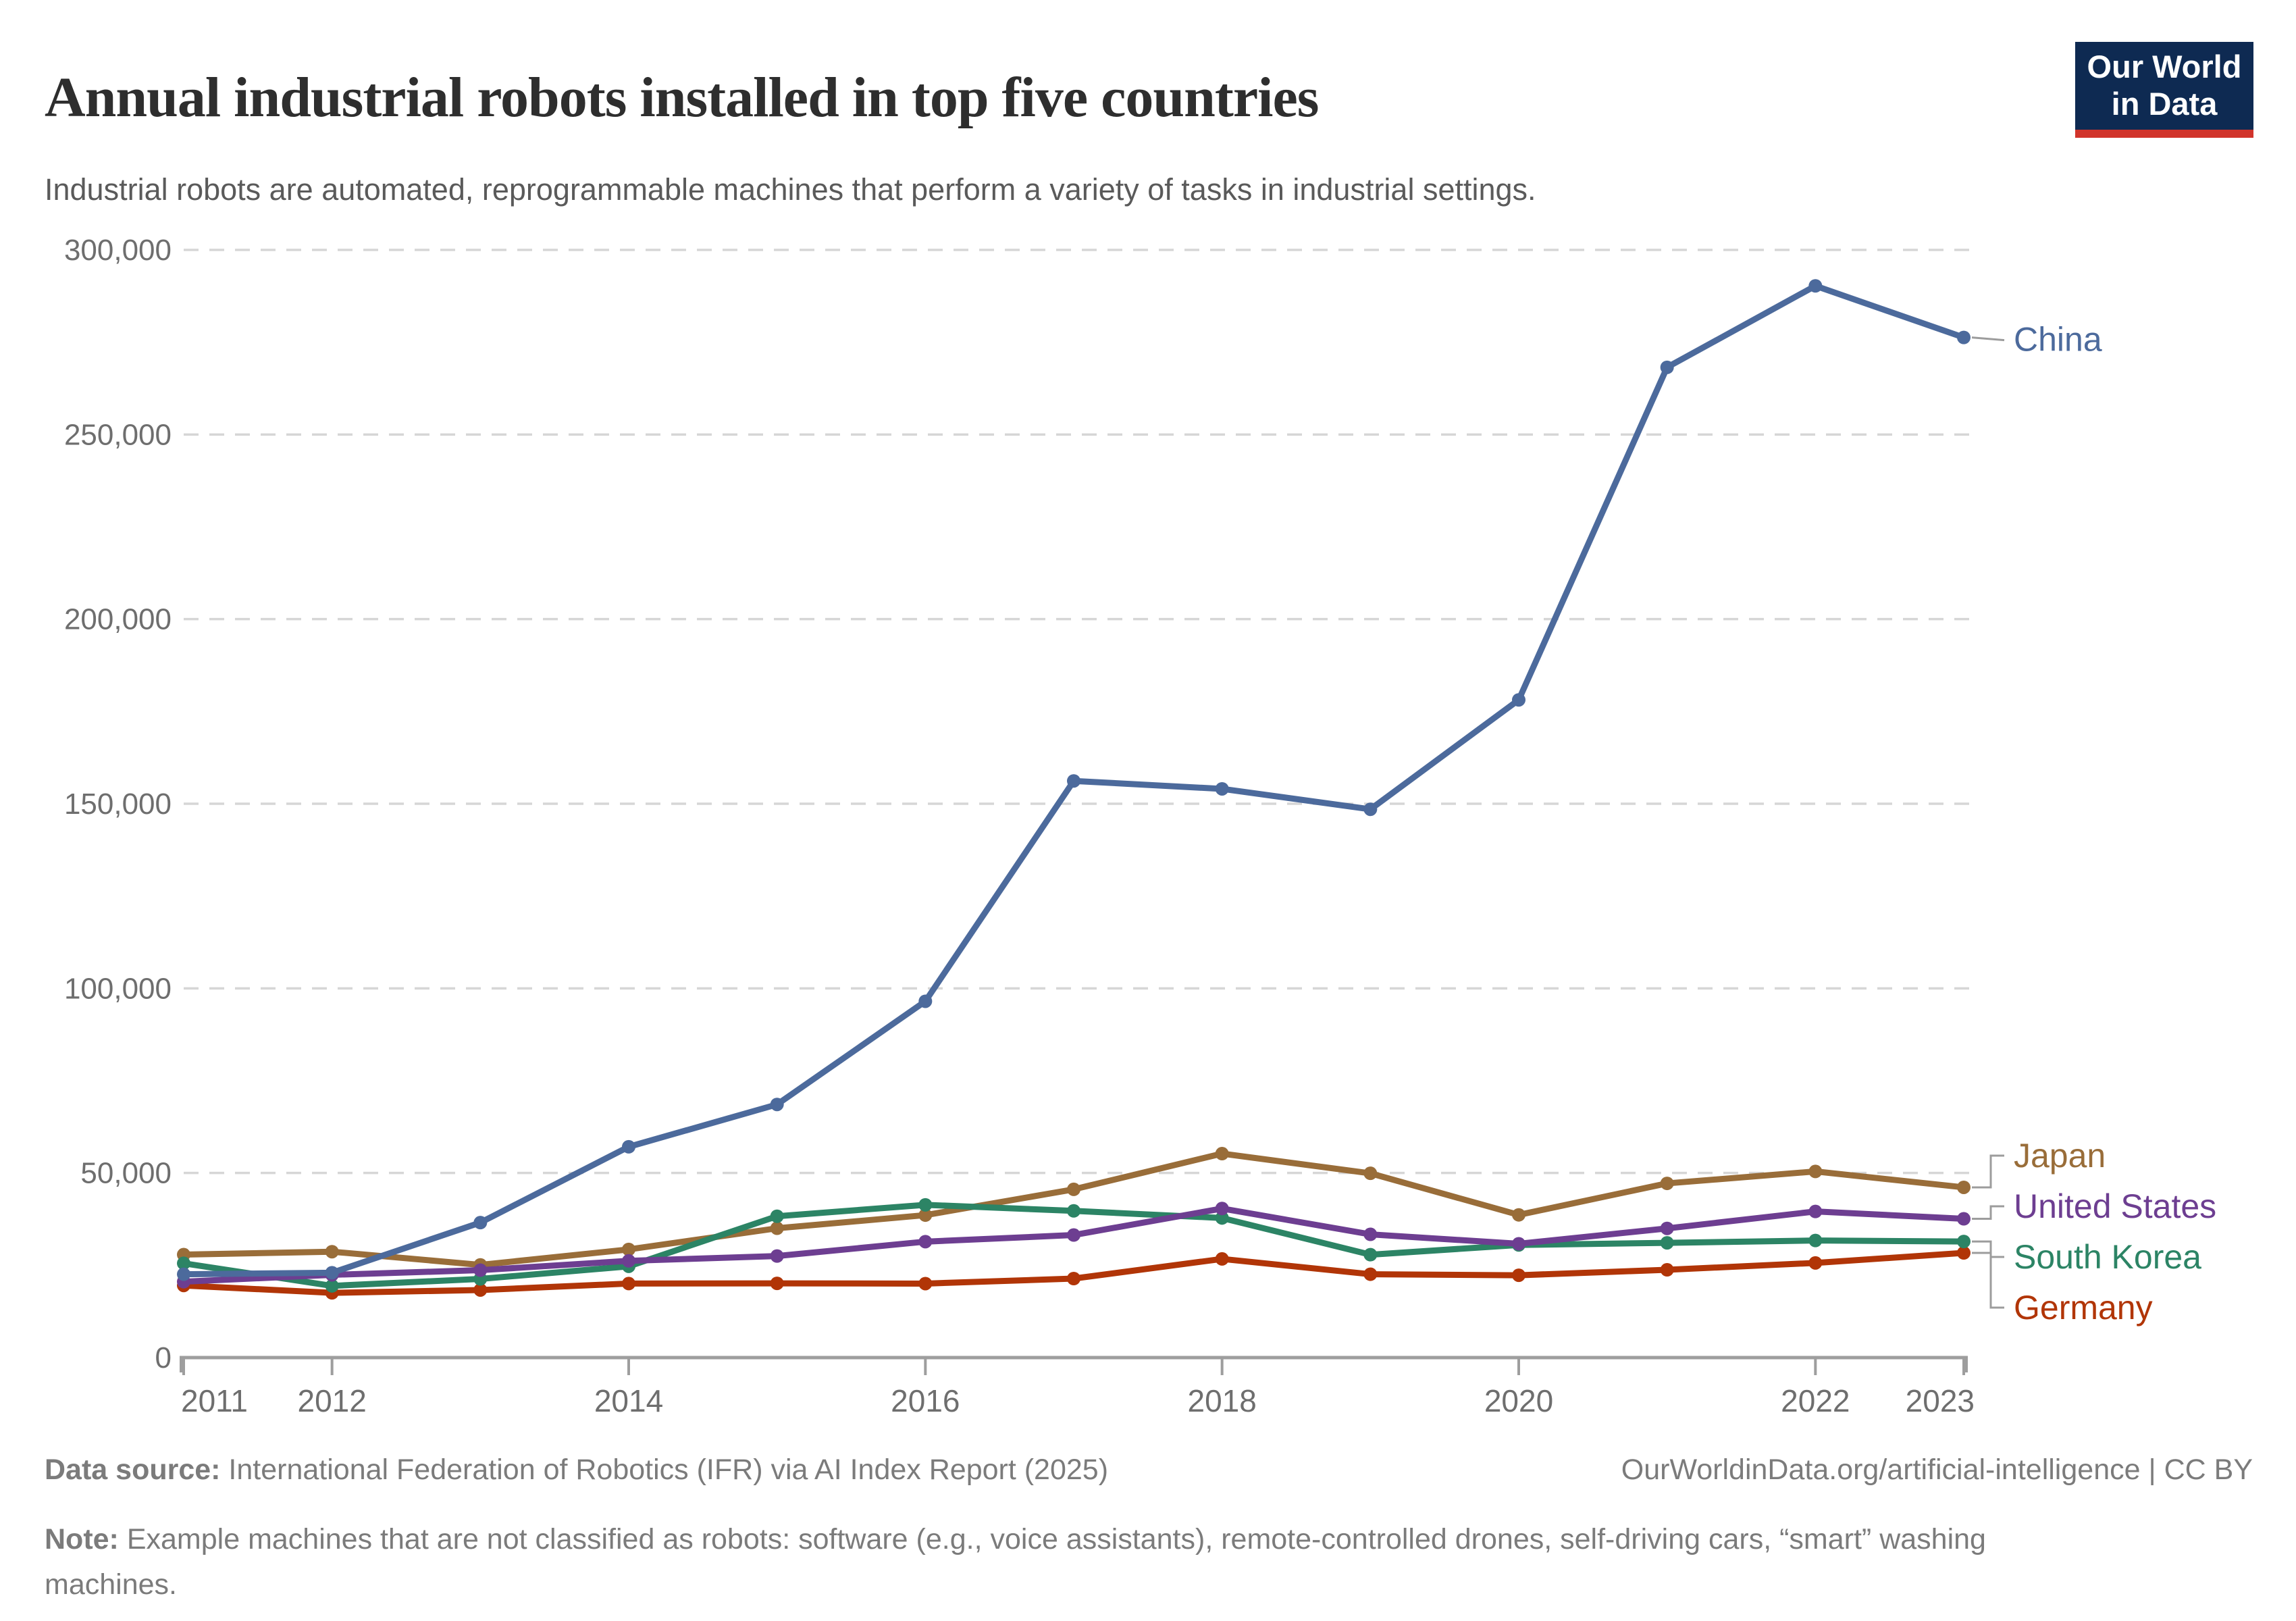 This screenshot has height=1621, width=2296. I want to click on y-tick-label: 150,000, so click(118, 804).